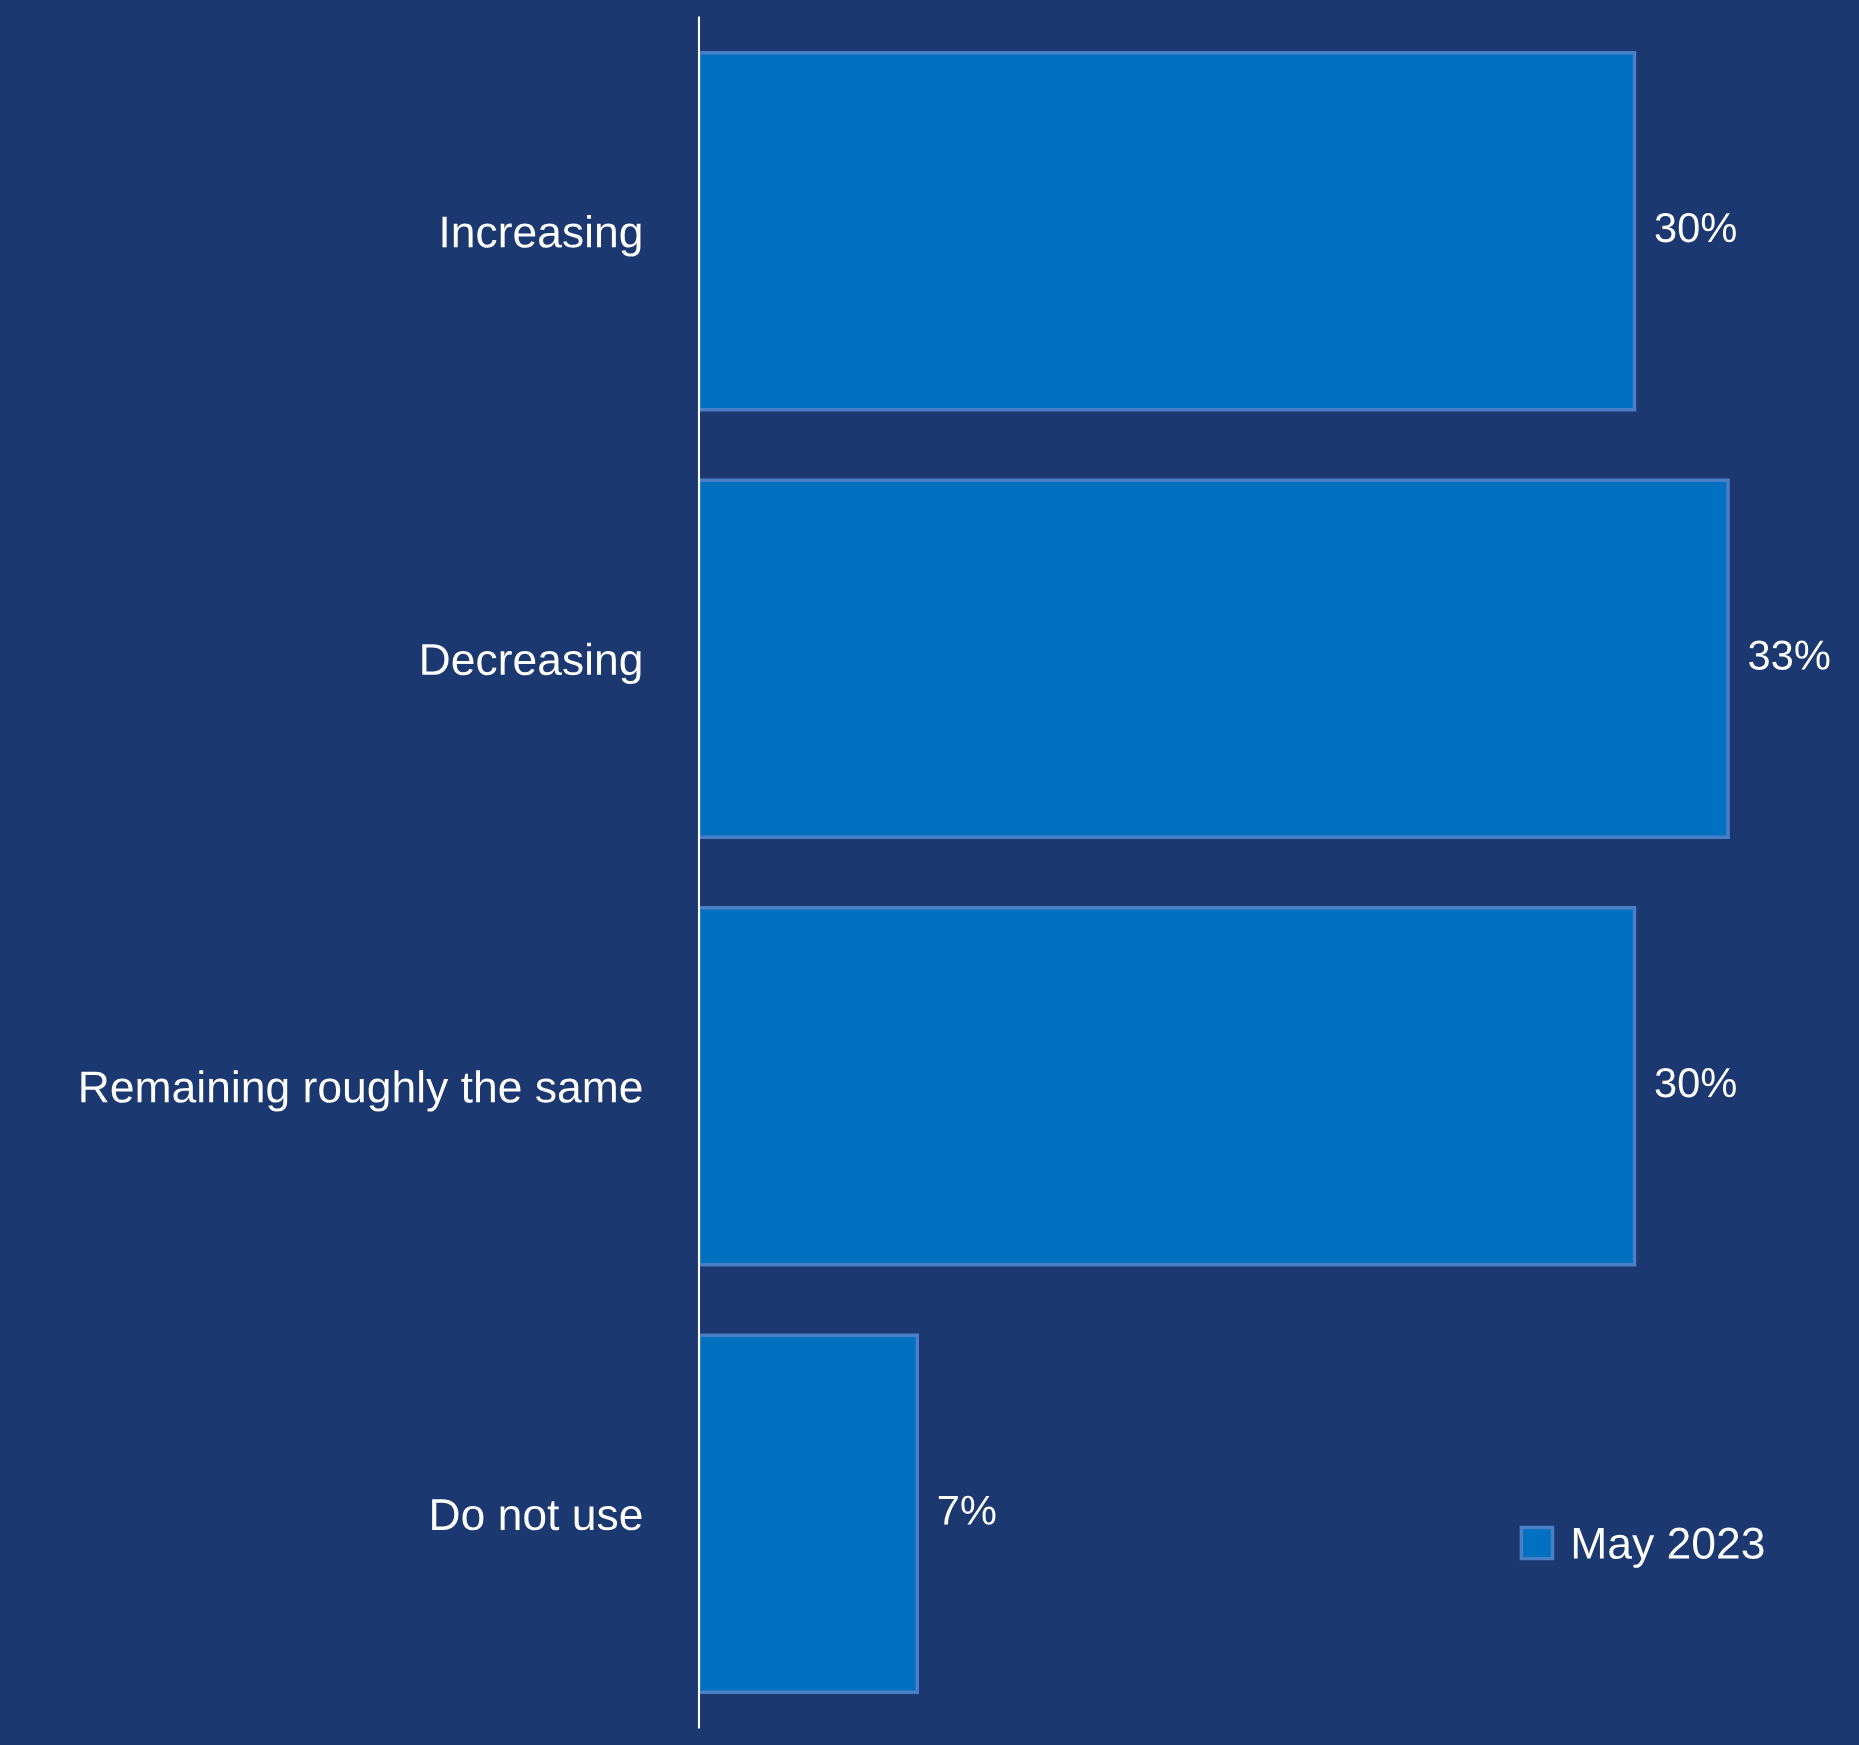 The width and height of the screenshot is (1859, 1745). What do you see at coordinates (1668, 1547) in the screenshot?
I see `legend-label: May 2023` at bounding box center [1668, 1547].